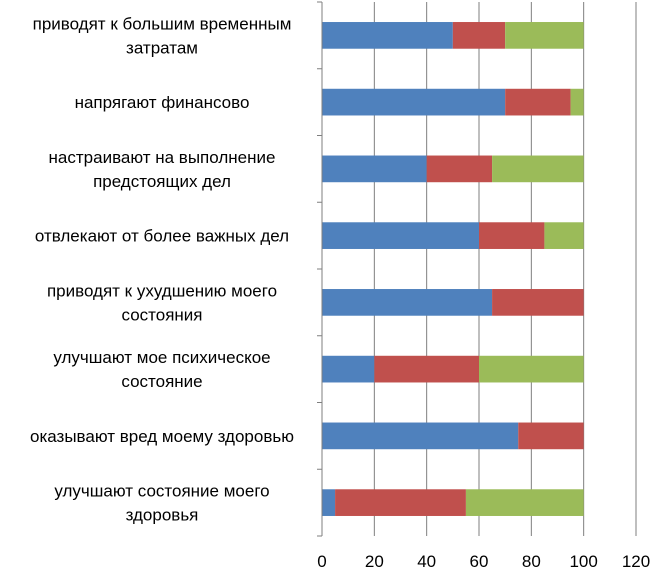 The width and height of the screenshot is (653, 572). I want to click on category-label: приводят к большим временным, so click(162, 23).